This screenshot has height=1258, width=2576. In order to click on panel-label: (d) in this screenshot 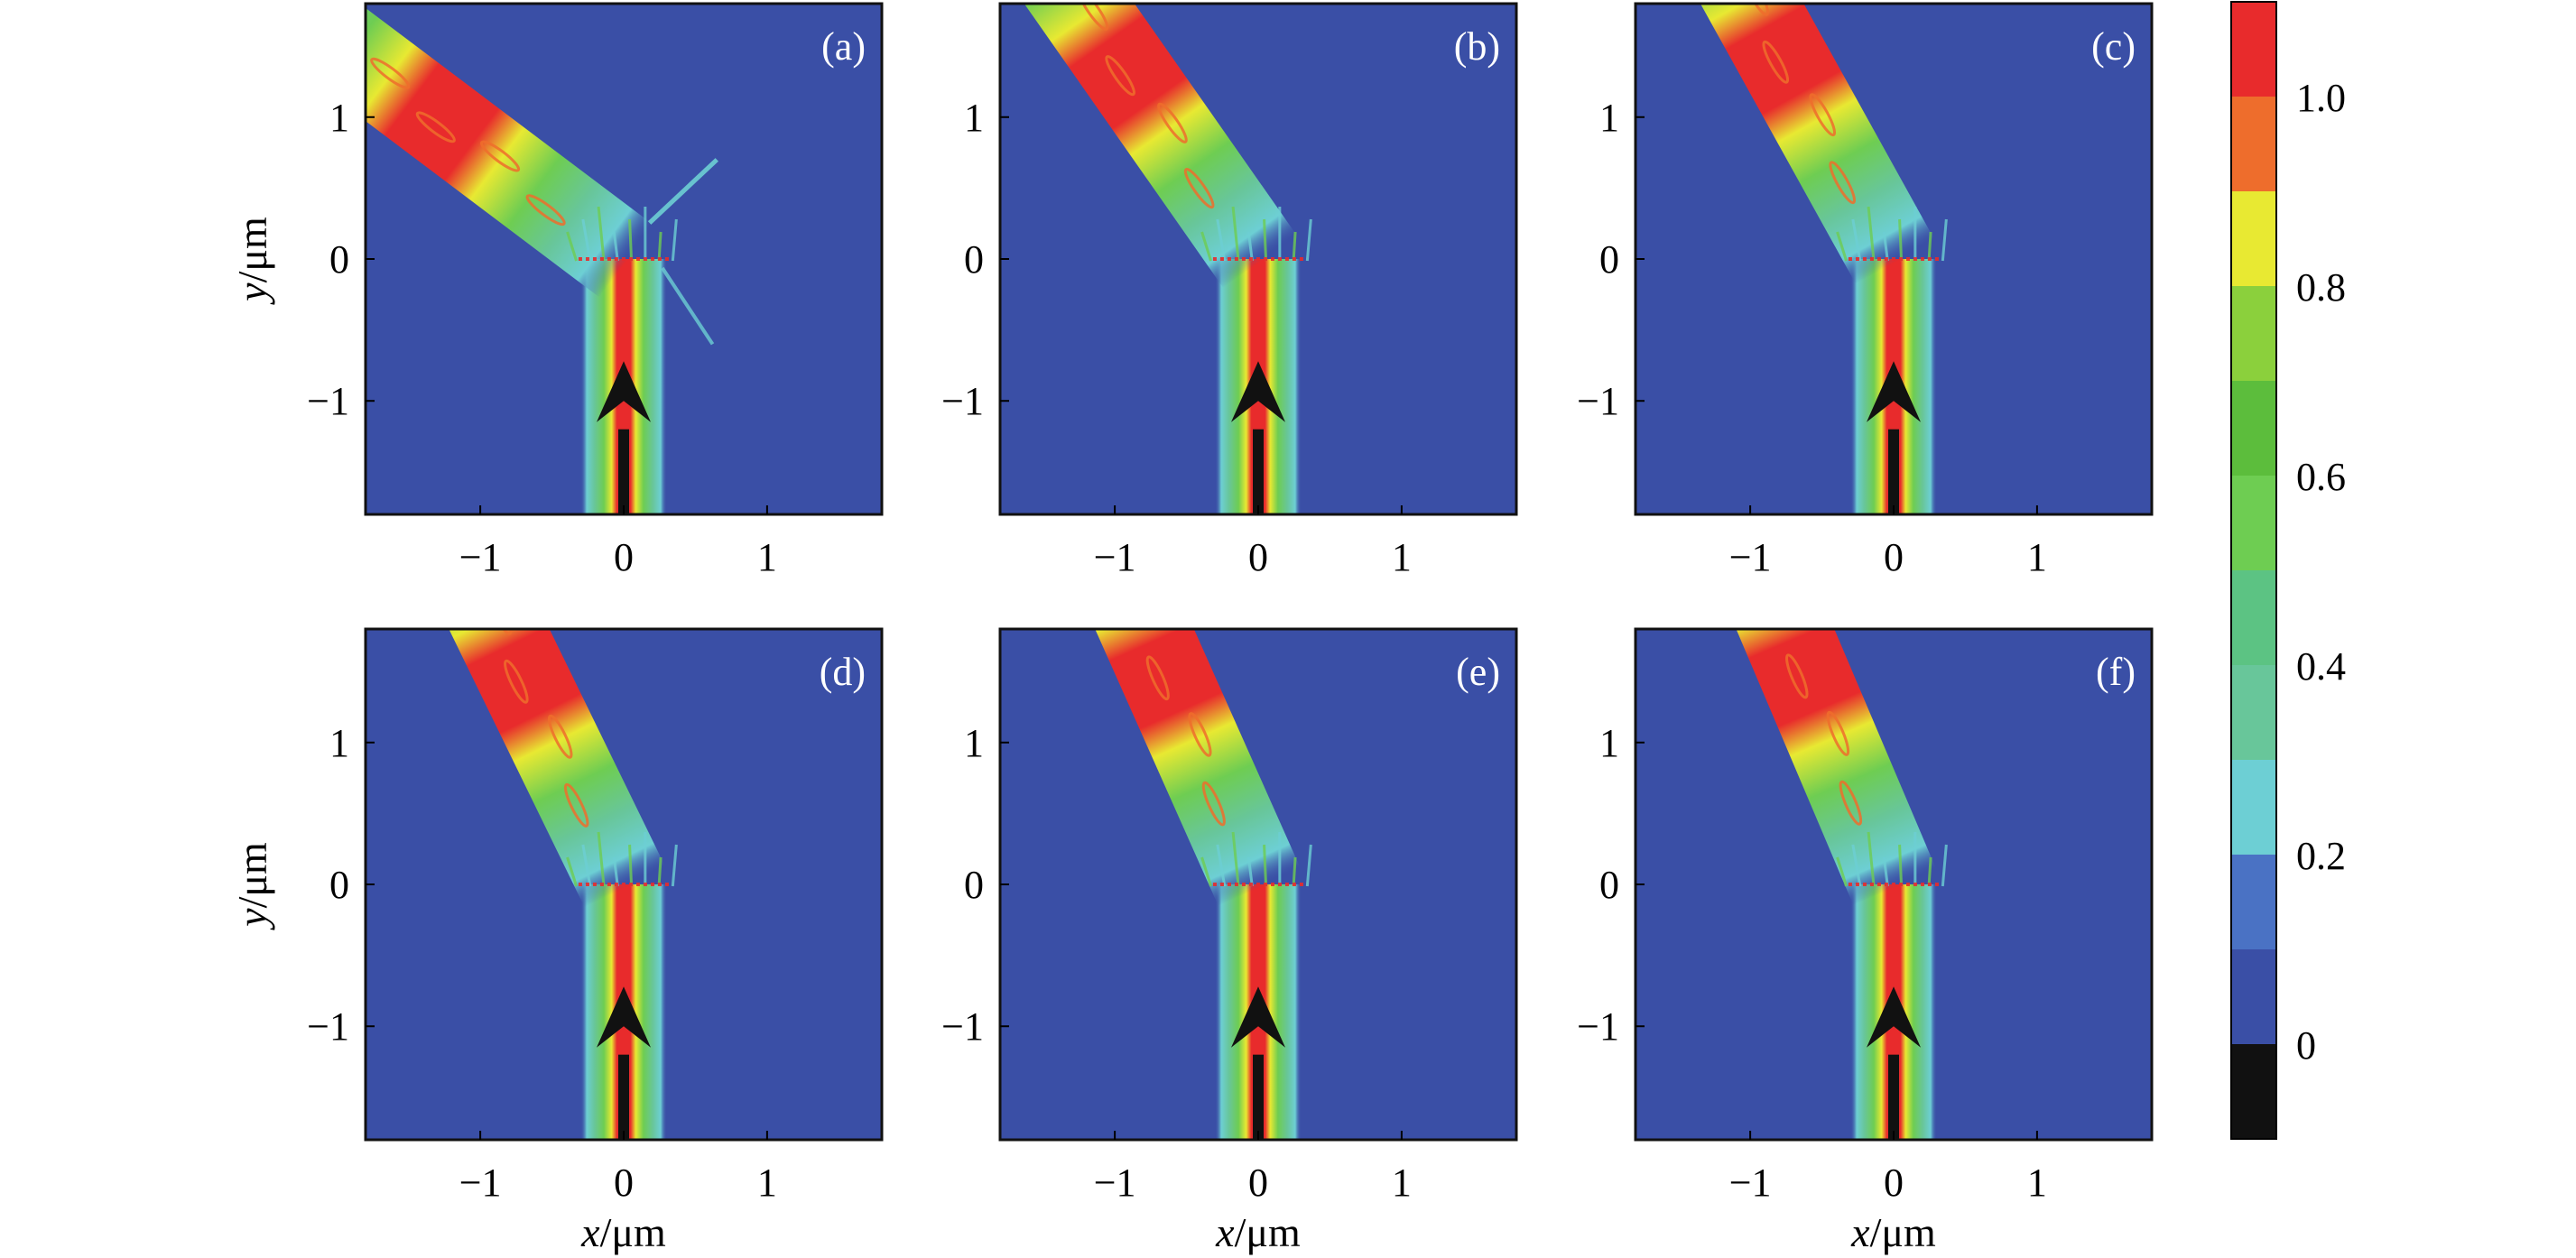, I will do `click(843, 672)`.